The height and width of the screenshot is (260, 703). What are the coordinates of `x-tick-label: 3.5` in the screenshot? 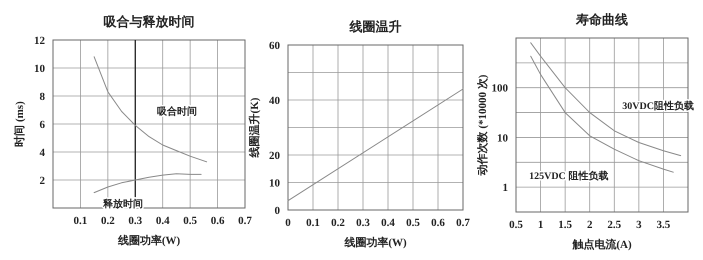 It's located at (663, 225).